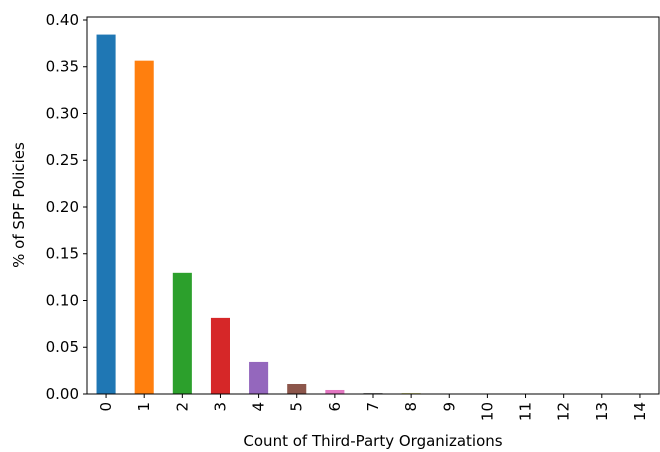  I want to click on x-tick-label: 4, so click(259, 407).